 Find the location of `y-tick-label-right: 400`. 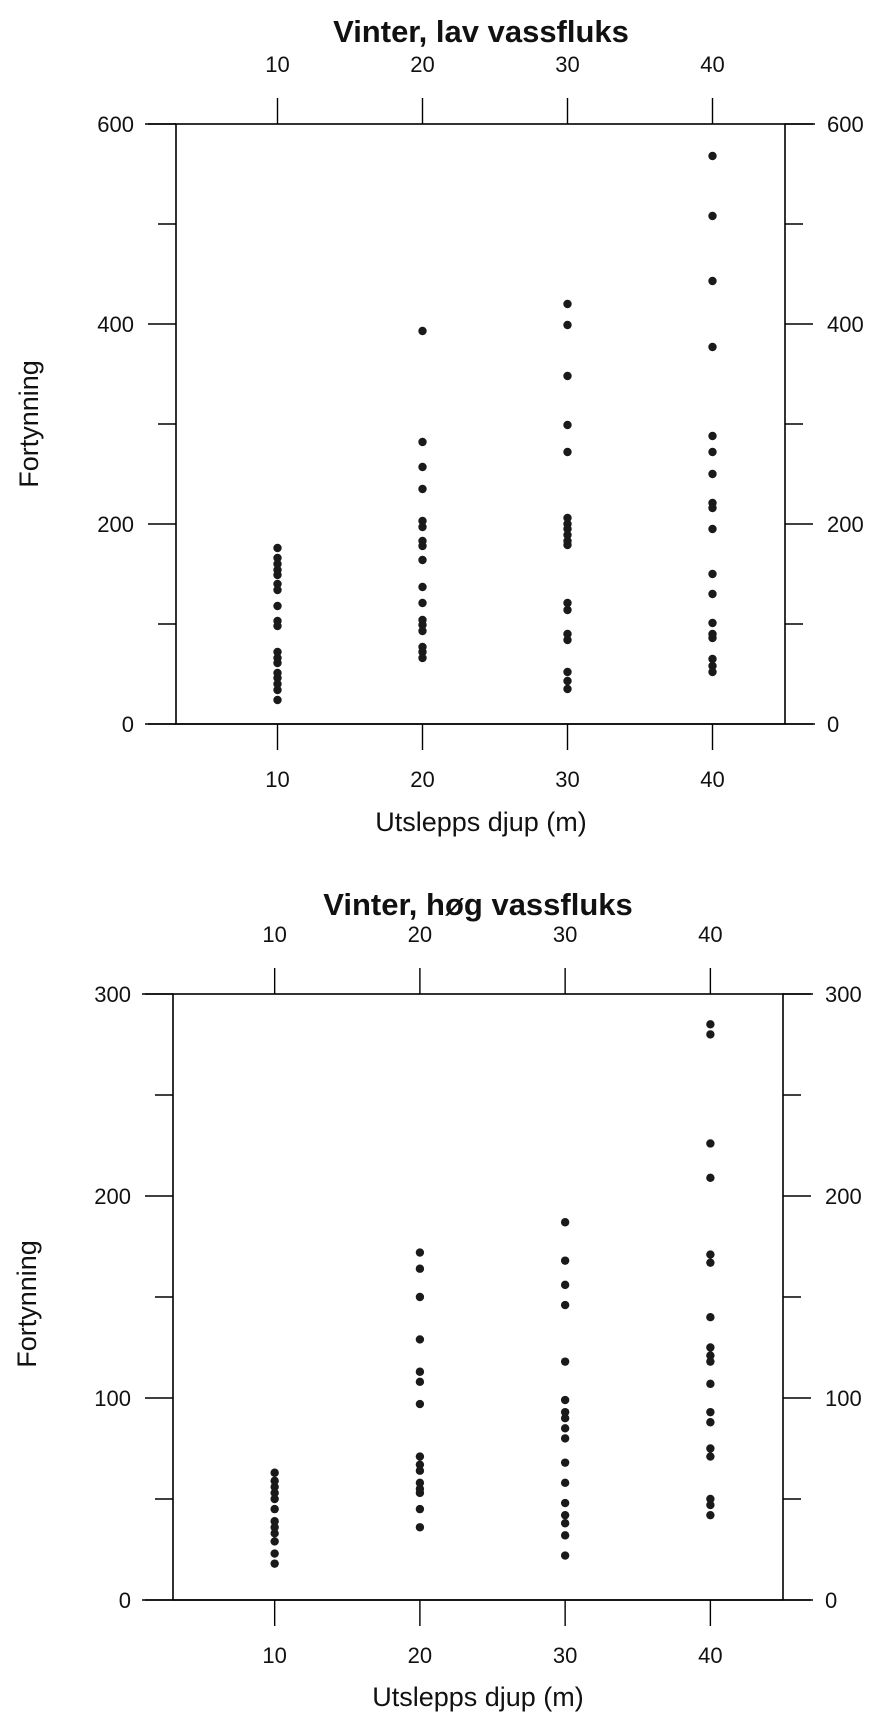

y-tick-label-right: 400 is located at coordinates (845, 324).